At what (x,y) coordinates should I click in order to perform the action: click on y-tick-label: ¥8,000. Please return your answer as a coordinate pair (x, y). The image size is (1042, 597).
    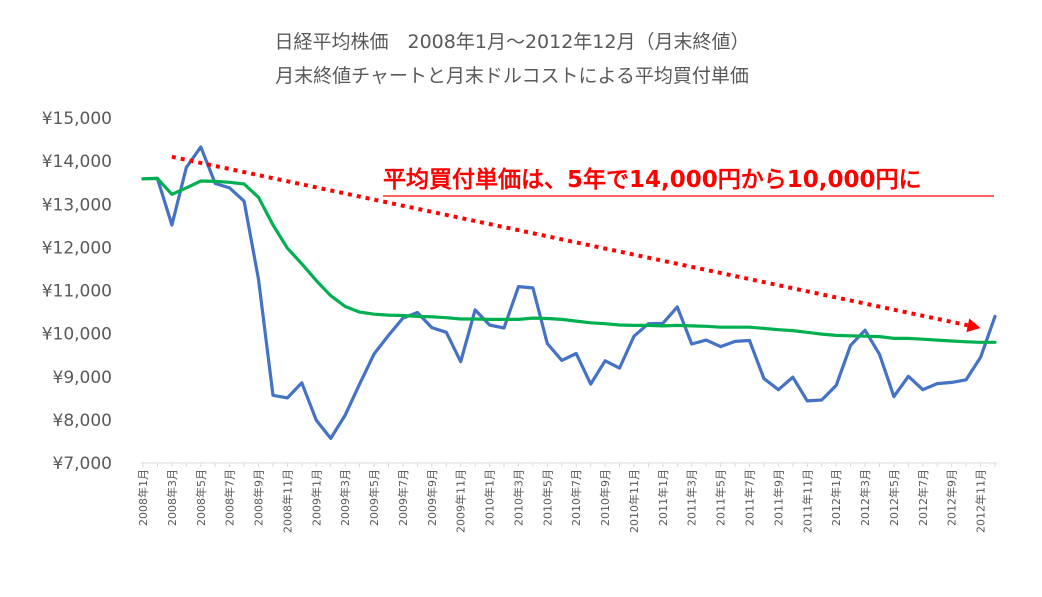
    Looking at the image, I should click on (82, 421).